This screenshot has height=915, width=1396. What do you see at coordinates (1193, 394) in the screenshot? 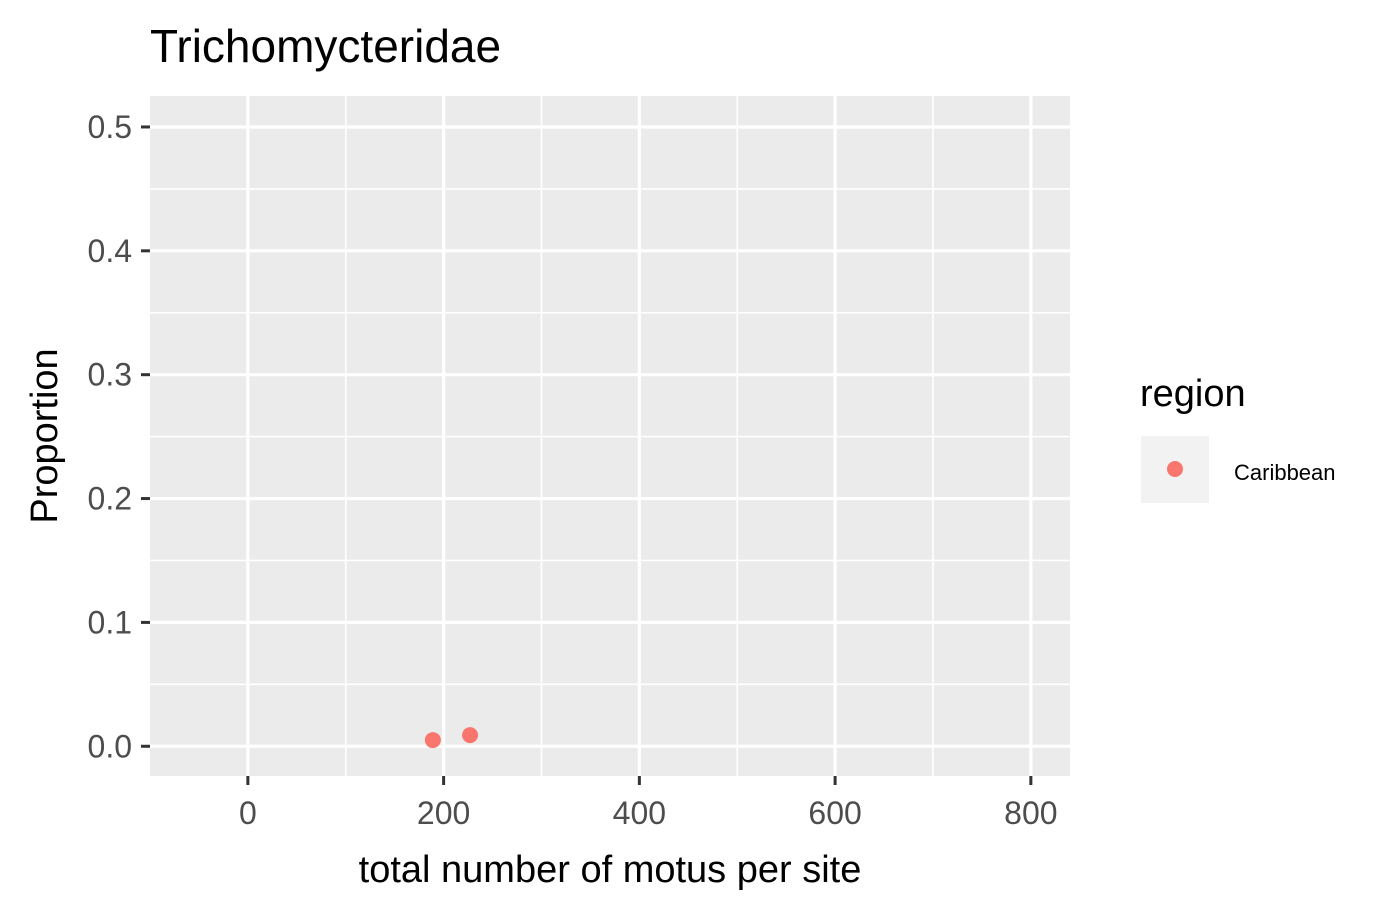
I see `legend-title: region` at bounding box center [1193, 394].